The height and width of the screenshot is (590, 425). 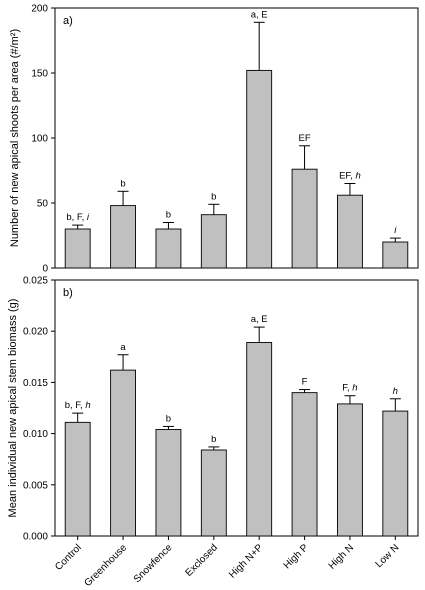 I want to click on y-tick-label: 200, so click(x=39, y=9).